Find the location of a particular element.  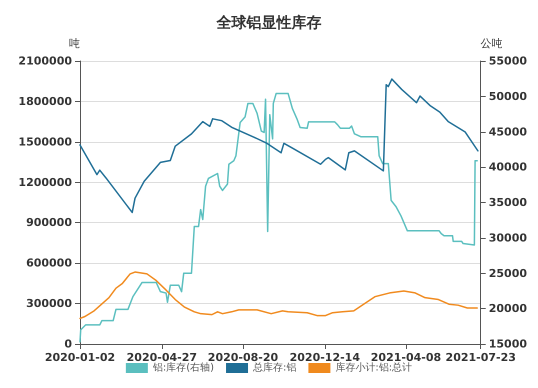

x-tick-label: 2021-07-23 is located at coordinates (481, 357).